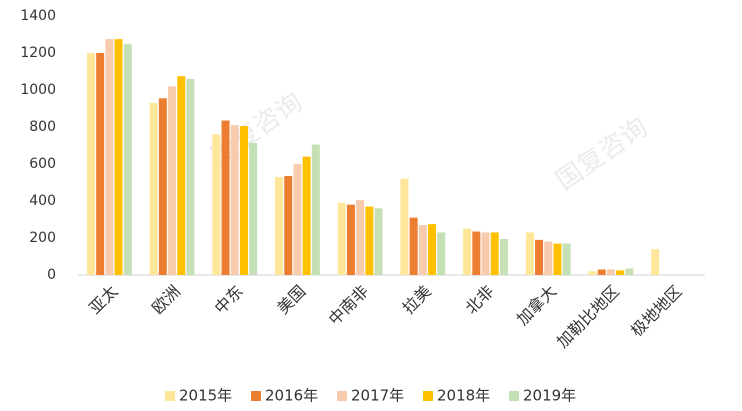 The width and height of the screenshot is (742, 411). I want to click on y-tick-label: 800, so click(42, 127).